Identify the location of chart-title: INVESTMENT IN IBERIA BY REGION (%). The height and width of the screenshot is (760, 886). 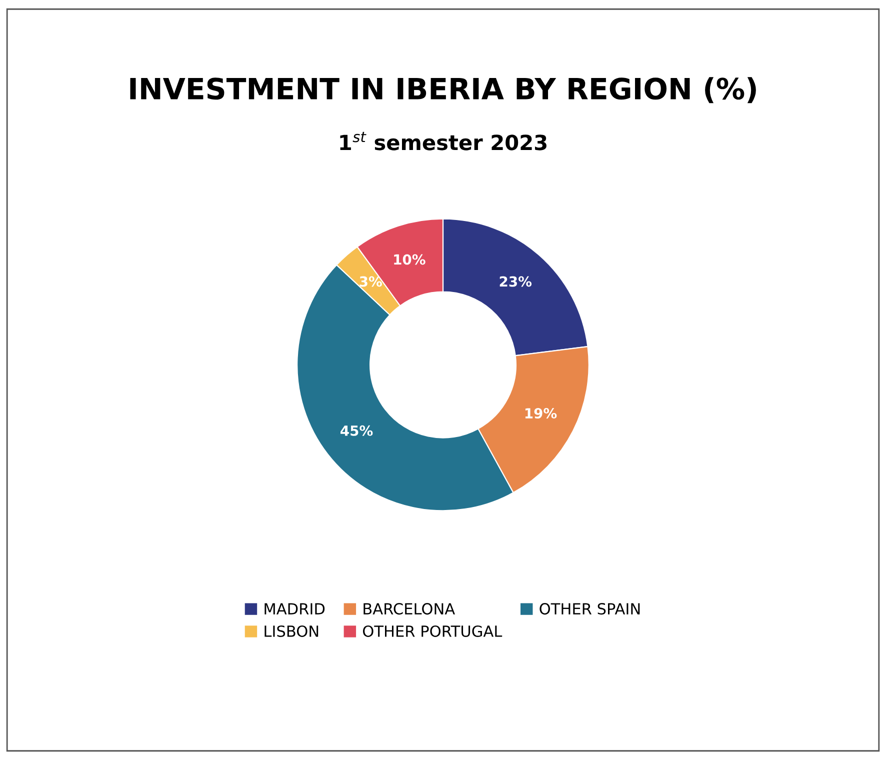
(443, 90).